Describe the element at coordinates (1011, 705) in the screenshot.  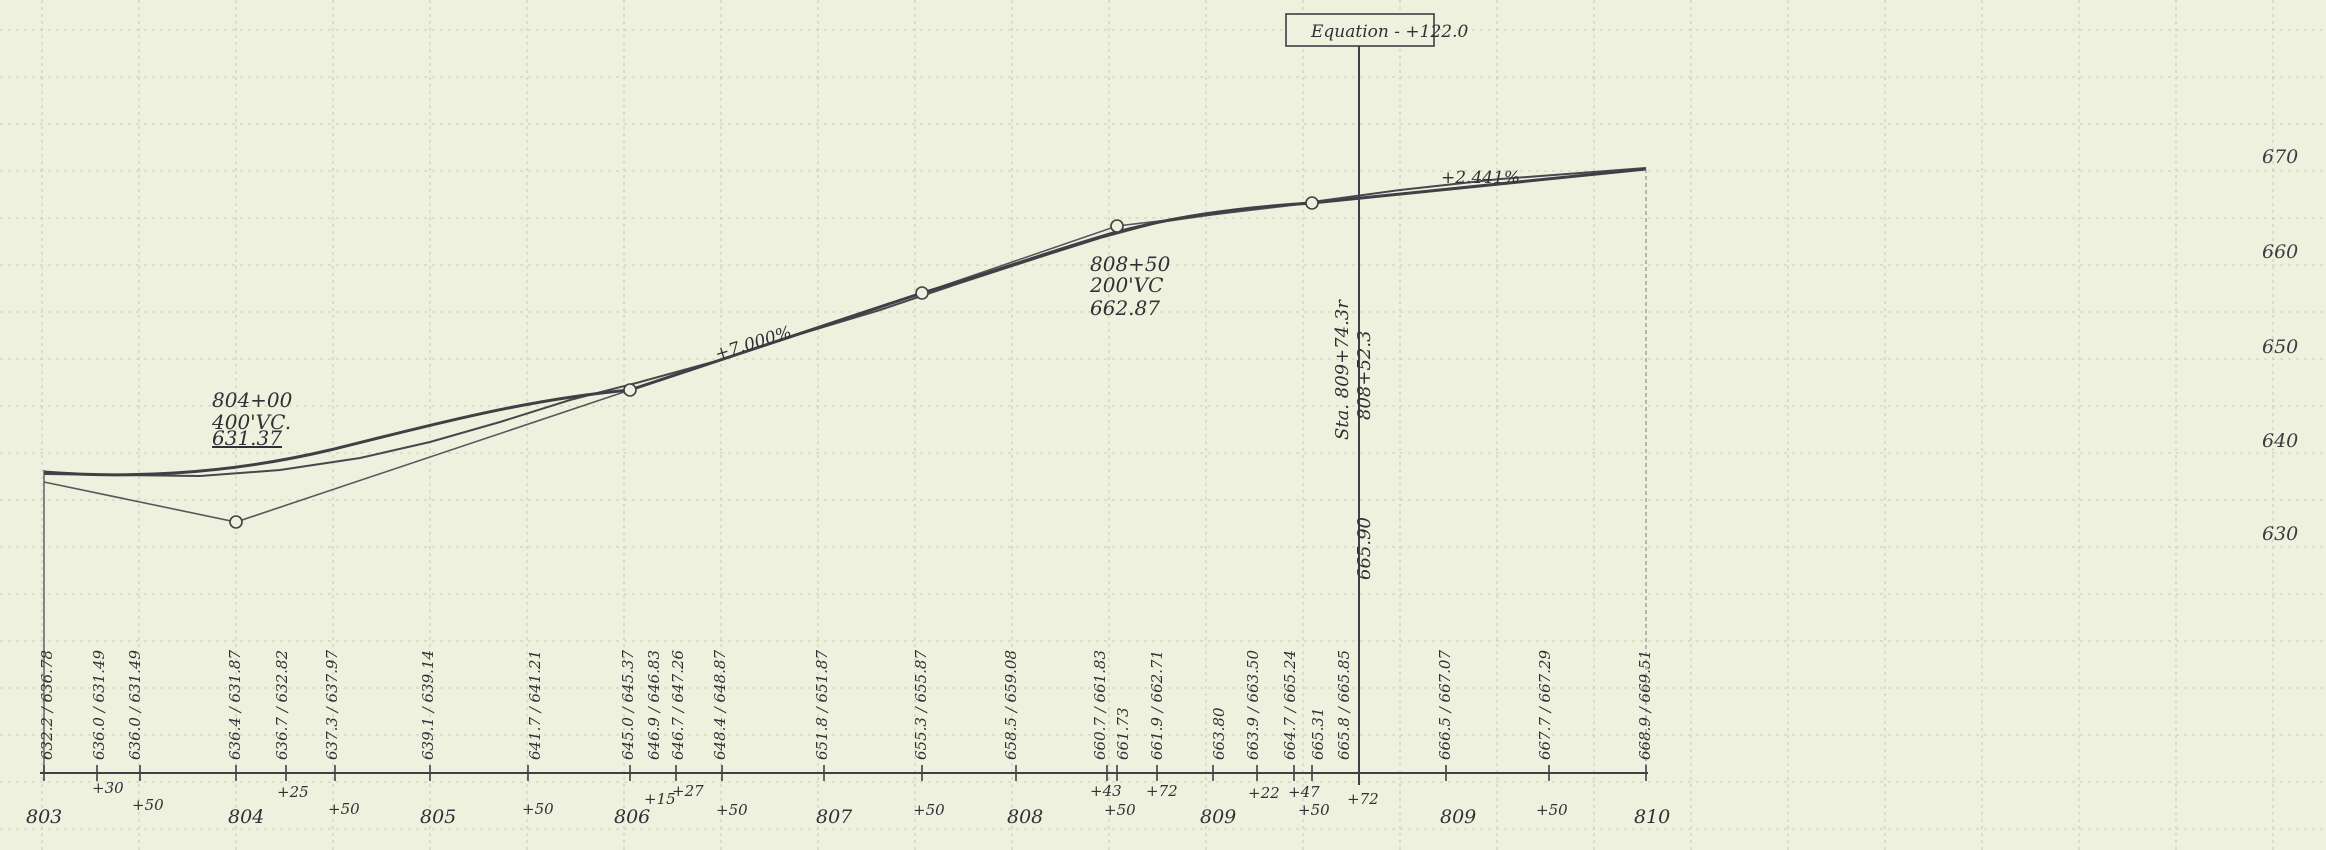
I see `ground-elevation-label: 658.5 / 659.08` at that location.